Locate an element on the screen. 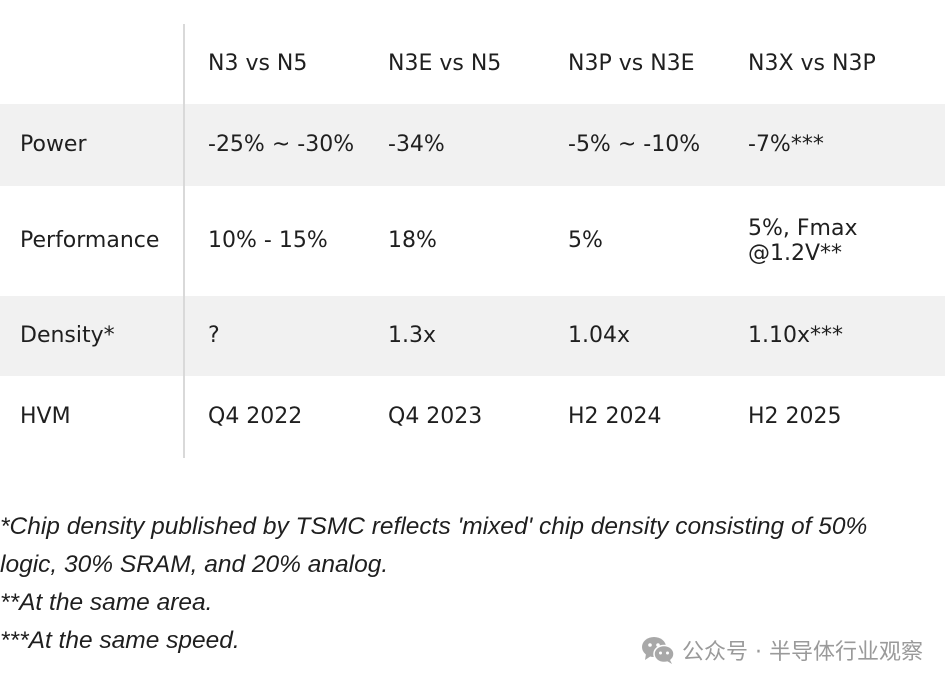 The width and height of the screenshot is (945, 683). column-divider is located at coordinates (184, 241).